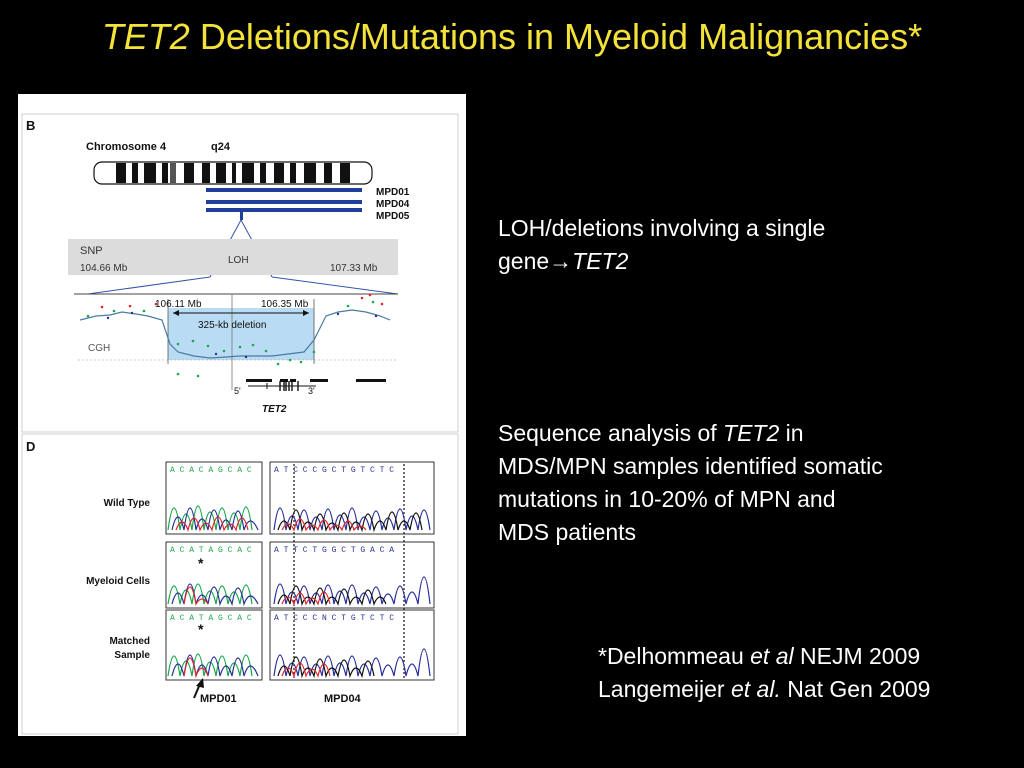 Image resolution: width=1024 pixels, height=768 pixels. Describe the element at coordinates (611, 433) in the screenshot. I see `seq-prefix: Sequence analysis of` at that location.